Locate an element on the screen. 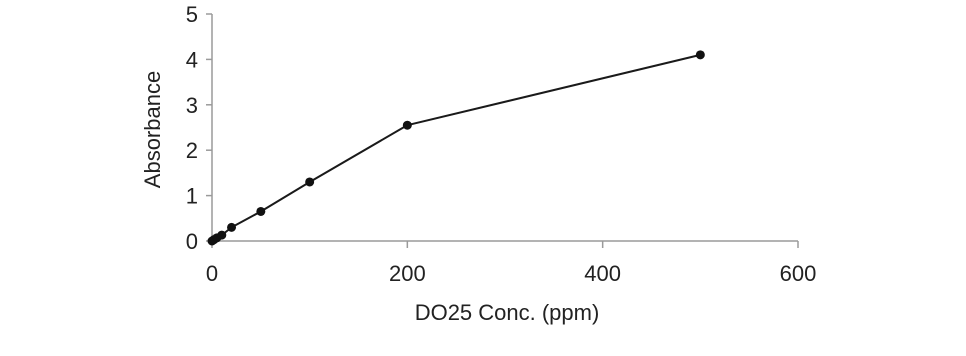  y-tick-label: 2 is located at coordinates (192, 150).